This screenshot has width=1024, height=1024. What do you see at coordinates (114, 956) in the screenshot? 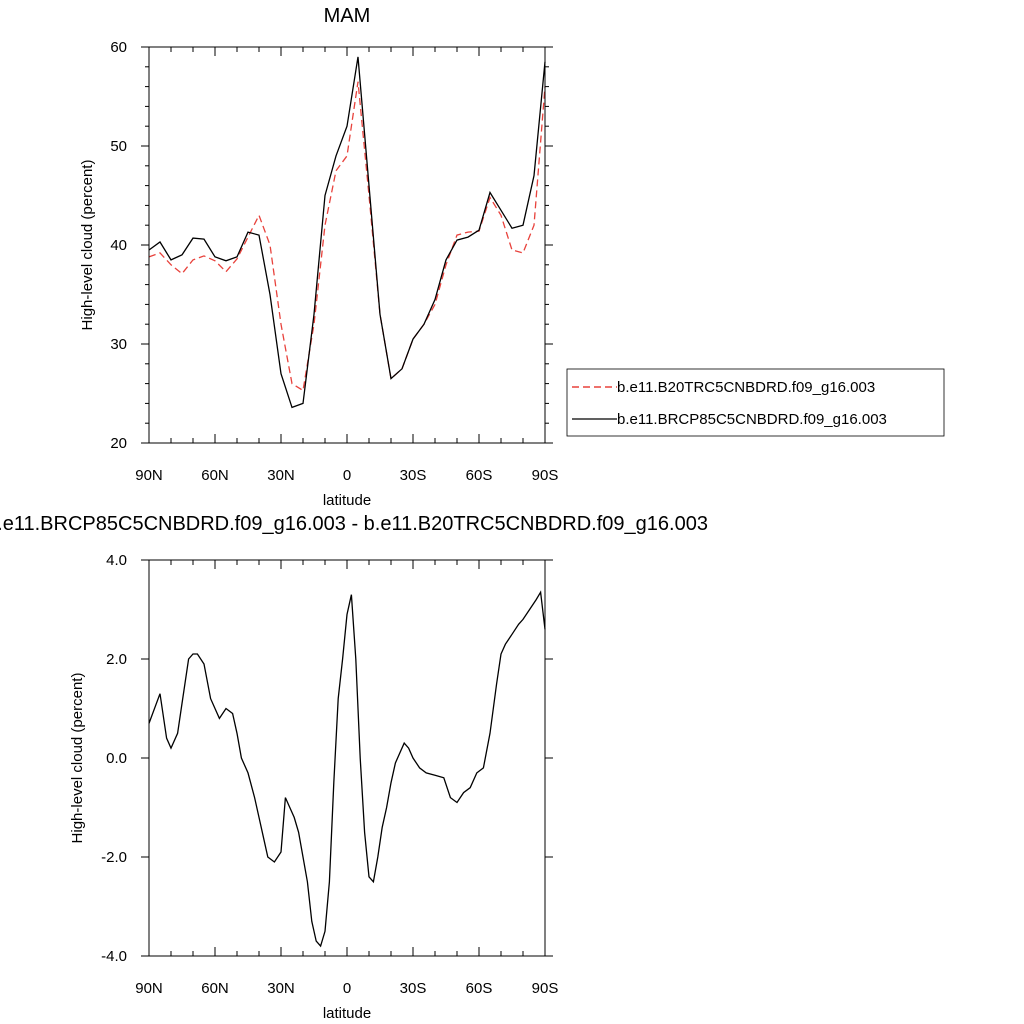
I see `bottom-y-tick-label: -4.0` at bounding box center [114, 956].